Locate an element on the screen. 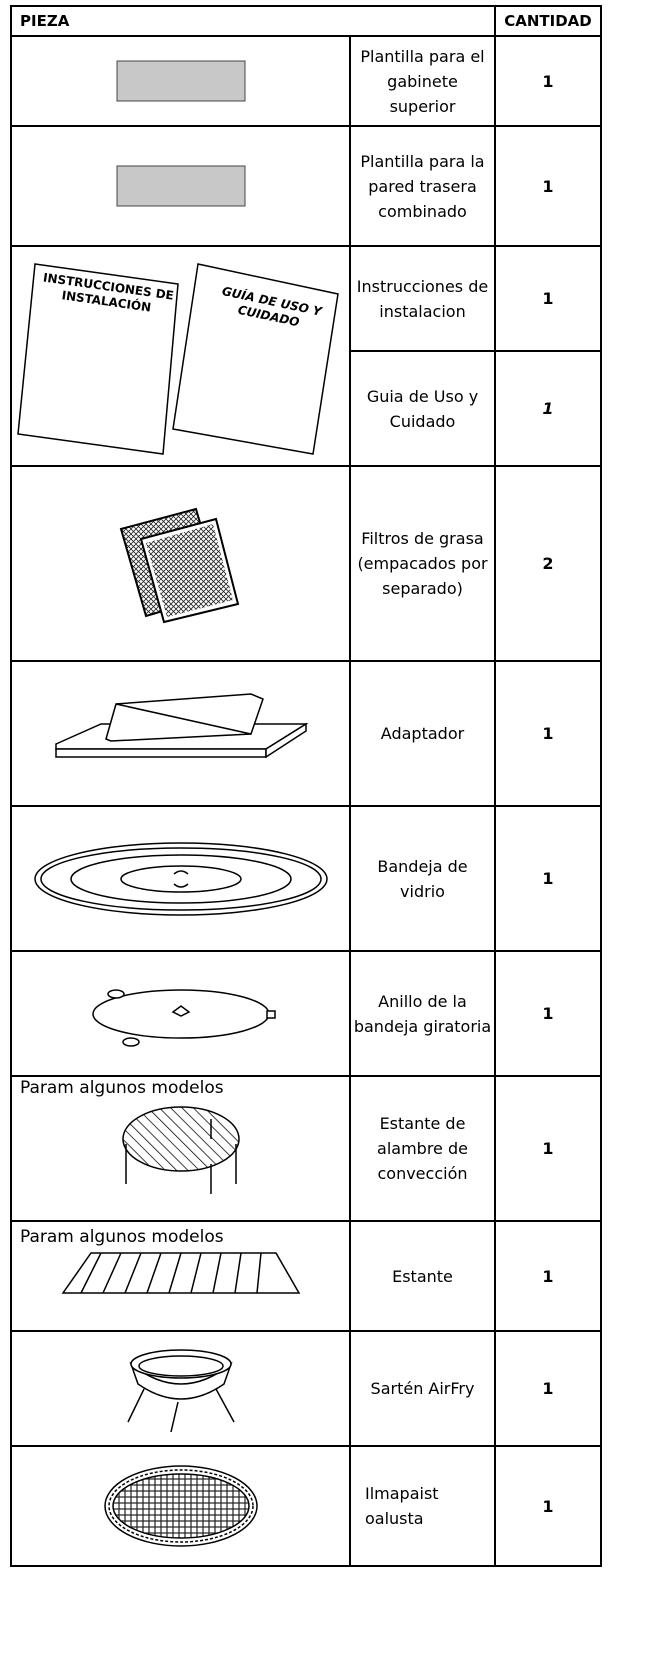 Image resolution: width=645 pixels, height=1670 pixels. description: Bandeja de vidrio is located at coordinates (422, 878).